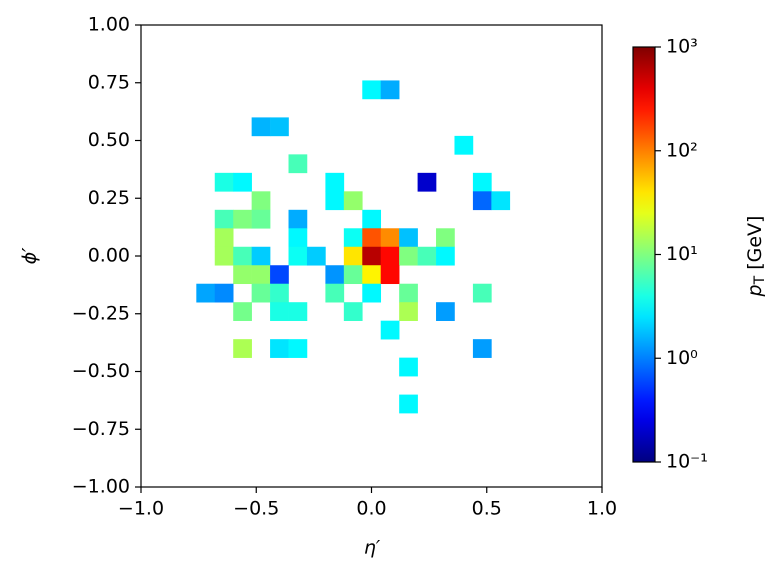 Image resolution: width=780 pixels, height=575 pixels. I want to click on y-tick-label: −0.25, so click(101, 313).